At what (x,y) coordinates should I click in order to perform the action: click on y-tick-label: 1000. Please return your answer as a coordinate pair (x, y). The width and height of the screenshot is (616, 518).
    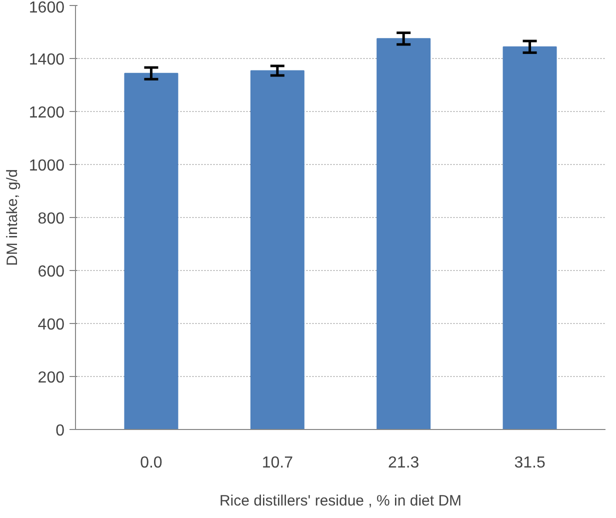
    Looking at the image, I should click on (46, 166).